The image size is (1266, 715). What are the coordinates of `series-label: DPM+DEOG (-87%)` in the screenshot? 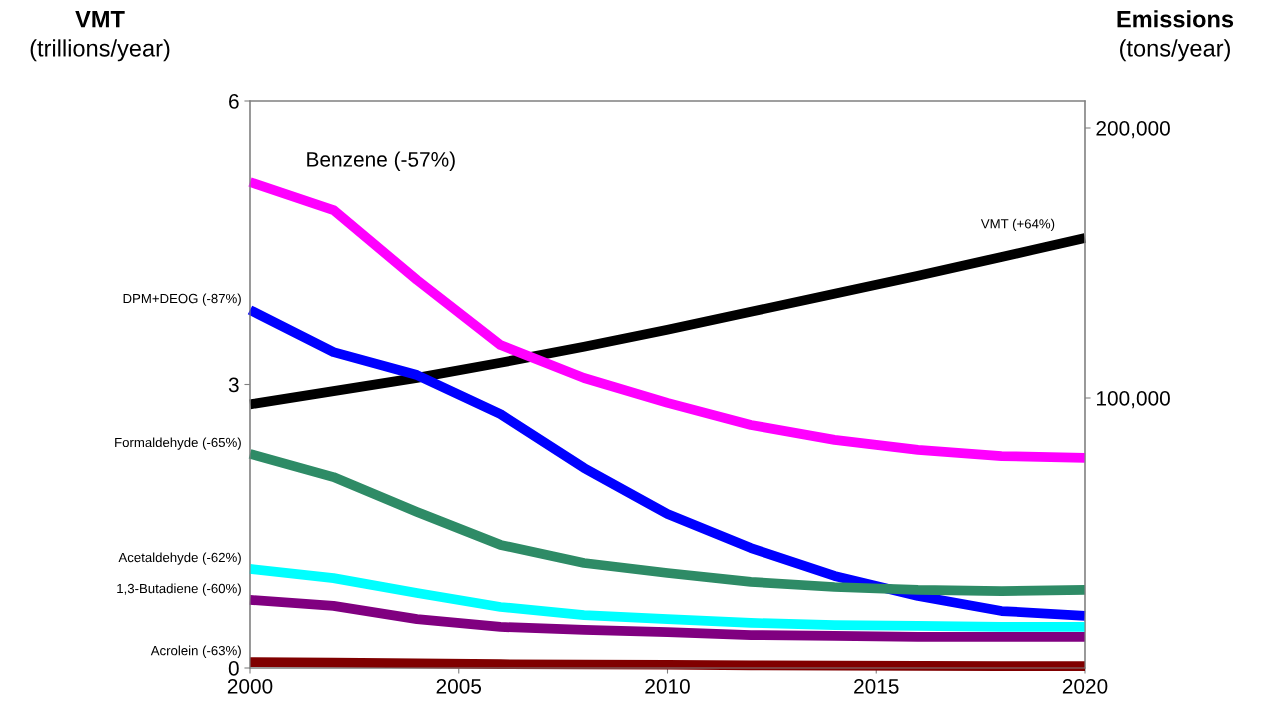 It's located at (182, 299).